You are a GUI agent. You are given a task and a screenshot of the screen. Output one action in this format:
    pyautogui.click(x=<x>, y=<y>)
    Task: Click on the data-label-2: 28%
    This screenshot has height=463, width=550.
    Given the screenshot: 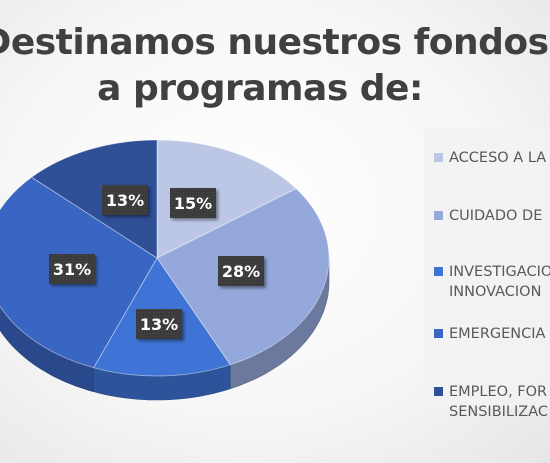 What is the action you would take?
    pyautogui.click(x=241, y=271)
    